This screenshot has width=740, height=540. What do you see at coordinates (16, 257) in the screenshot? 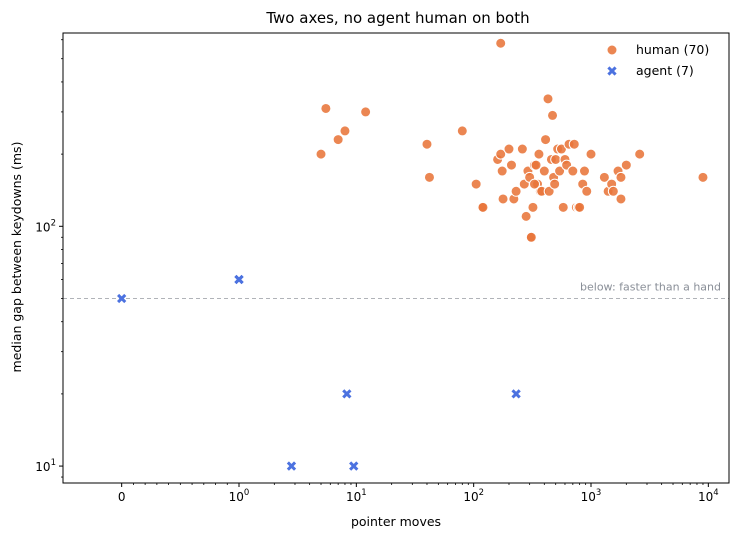
I see `y-axis-label: median gap between keydowns (ms)` at bounding box center [16, 257].